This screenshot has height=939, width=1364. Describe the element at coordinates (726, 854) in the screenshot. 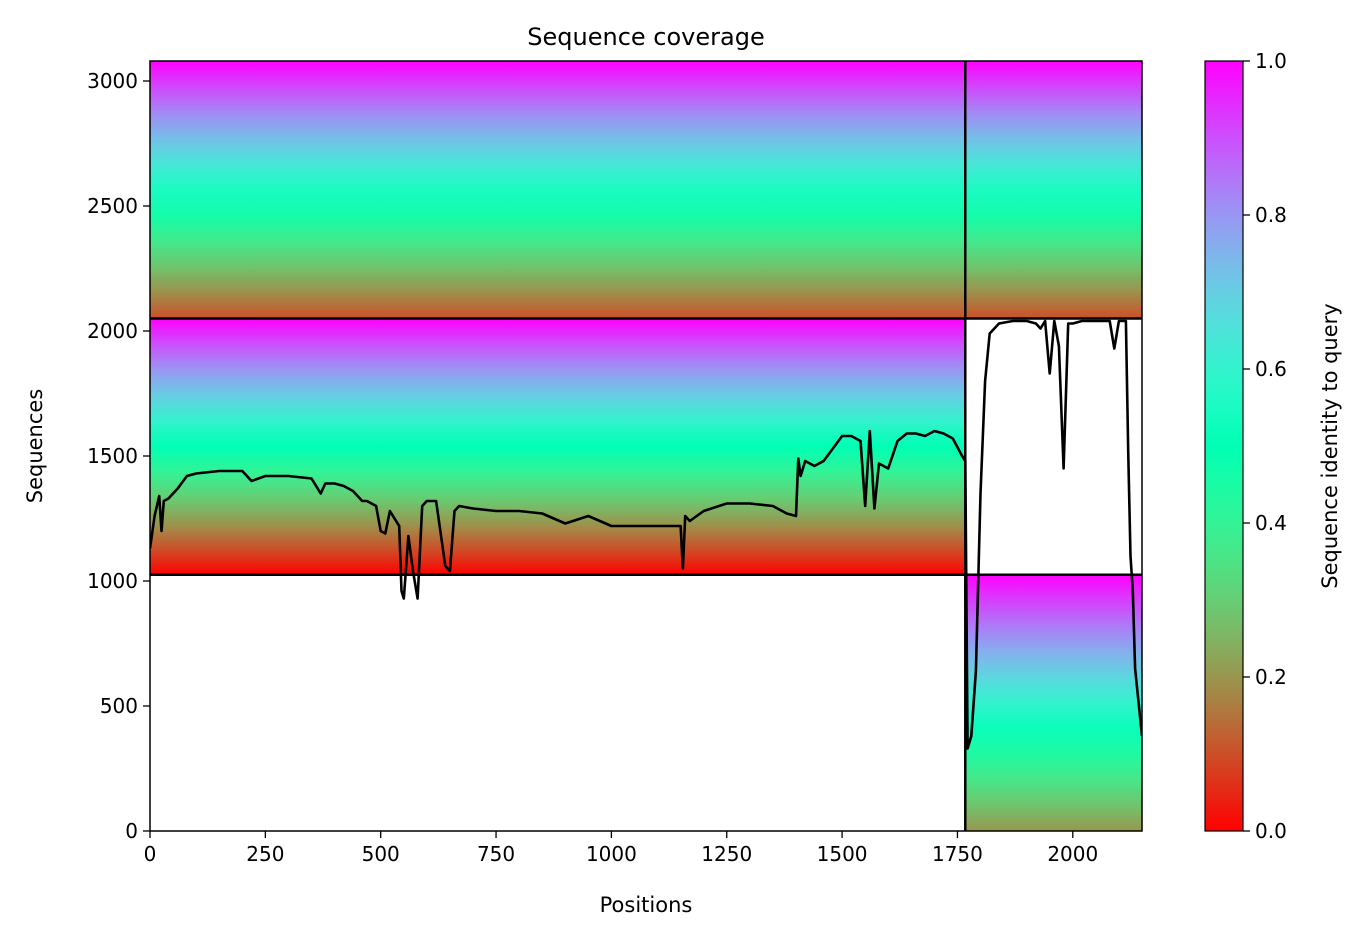

I see `x-tick-label: 1250` at that location.